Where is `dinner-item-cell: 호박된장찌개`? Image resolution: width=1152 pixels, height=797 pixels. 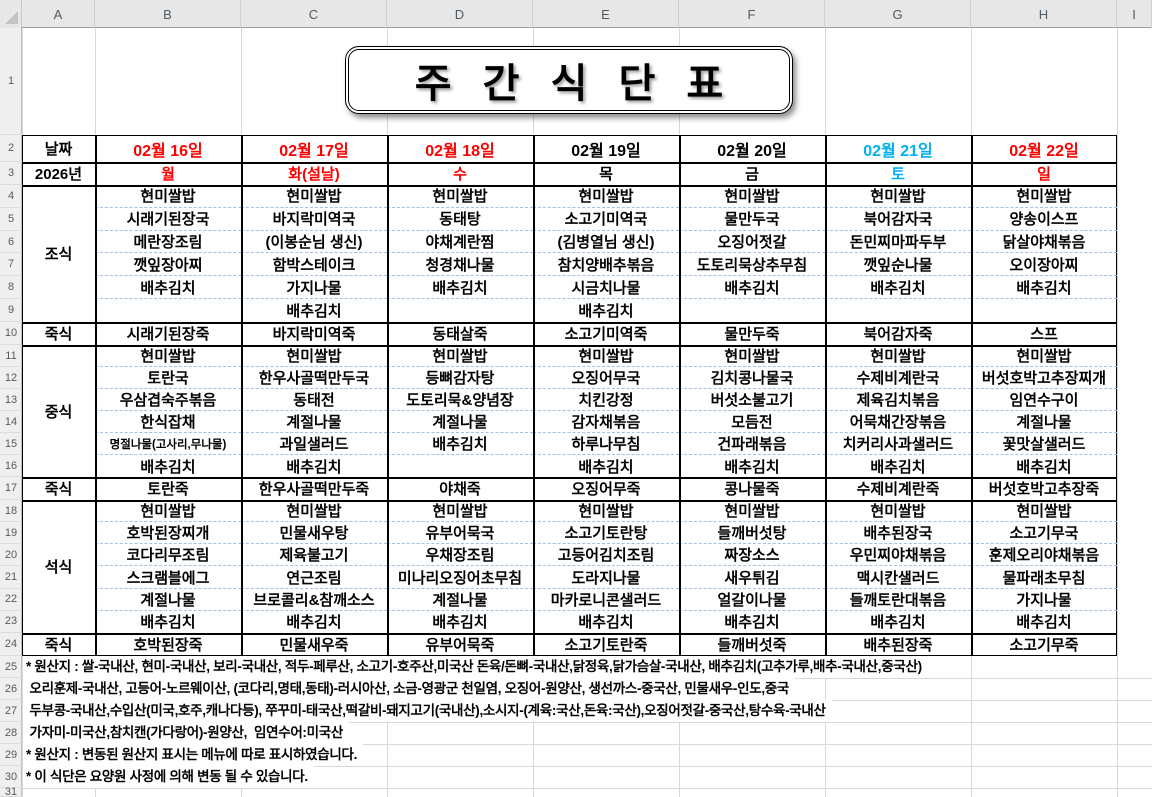 dinner-item-cell: 호박된장찌개 is located at coordinates (168, 533).